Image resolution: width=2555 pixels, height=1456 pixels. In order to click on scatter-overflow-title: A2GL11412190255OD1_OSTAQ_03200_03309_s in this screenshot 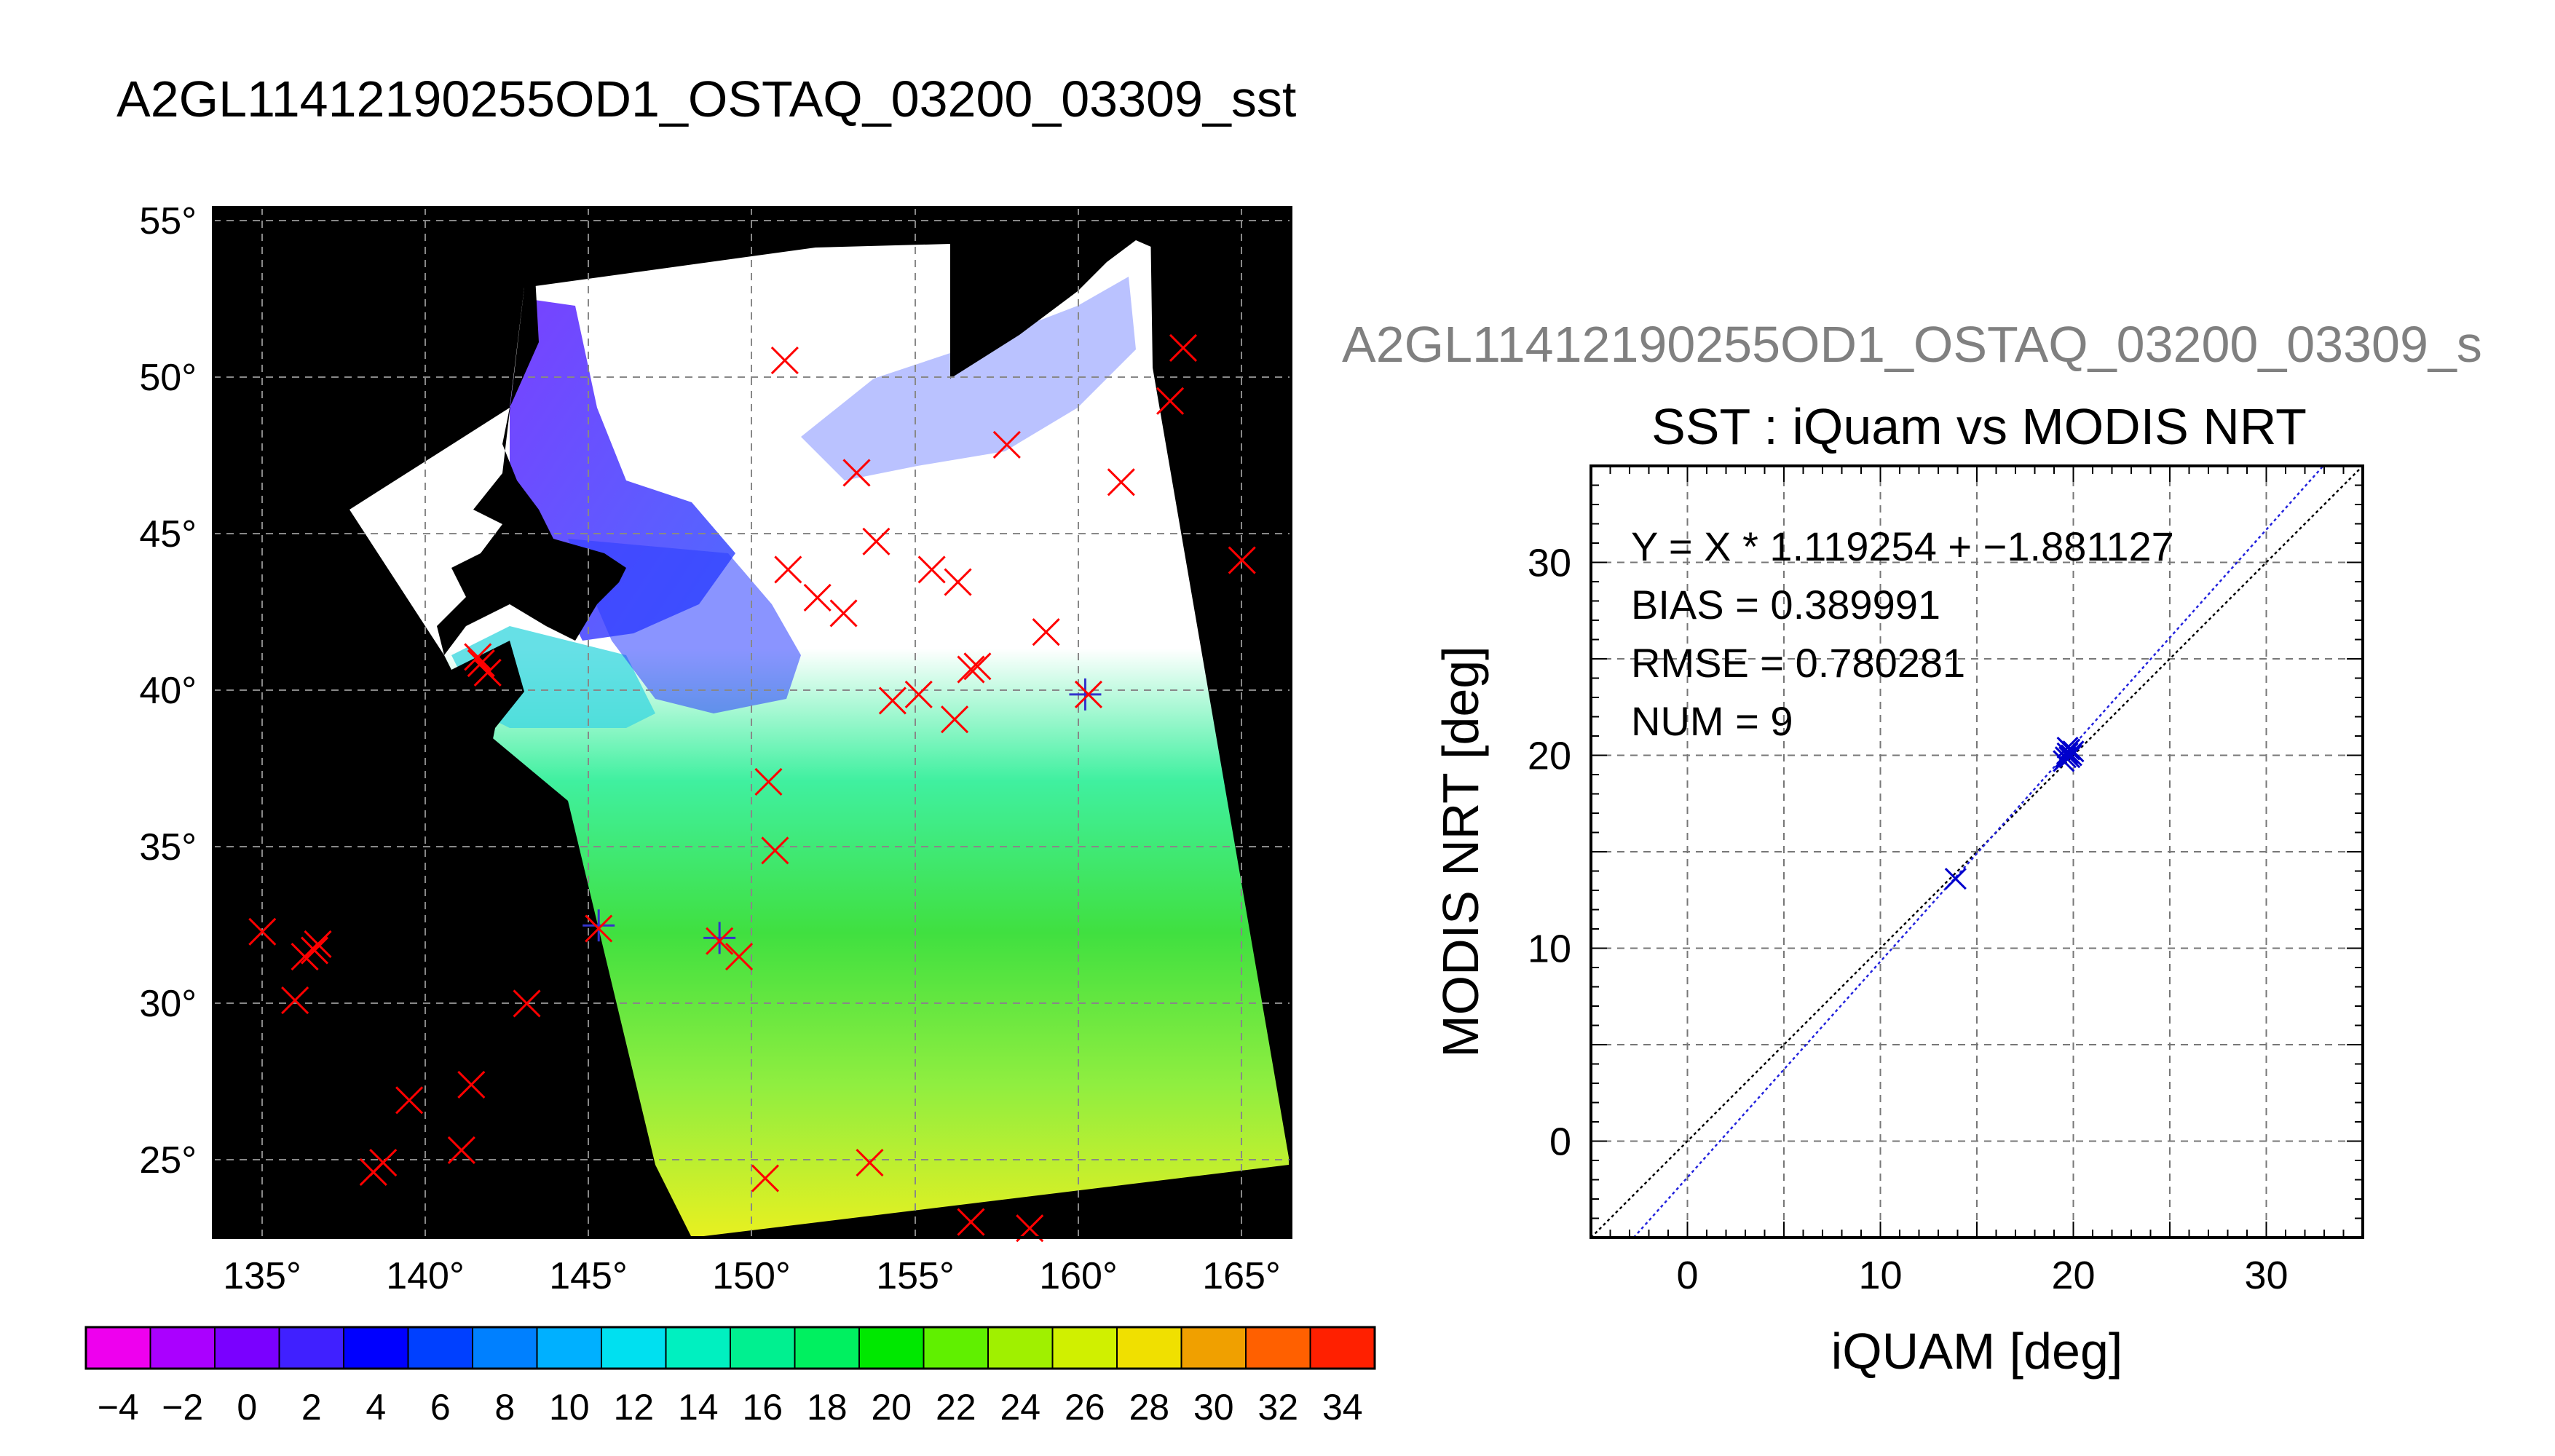, I will do `click(1912, 344)`.